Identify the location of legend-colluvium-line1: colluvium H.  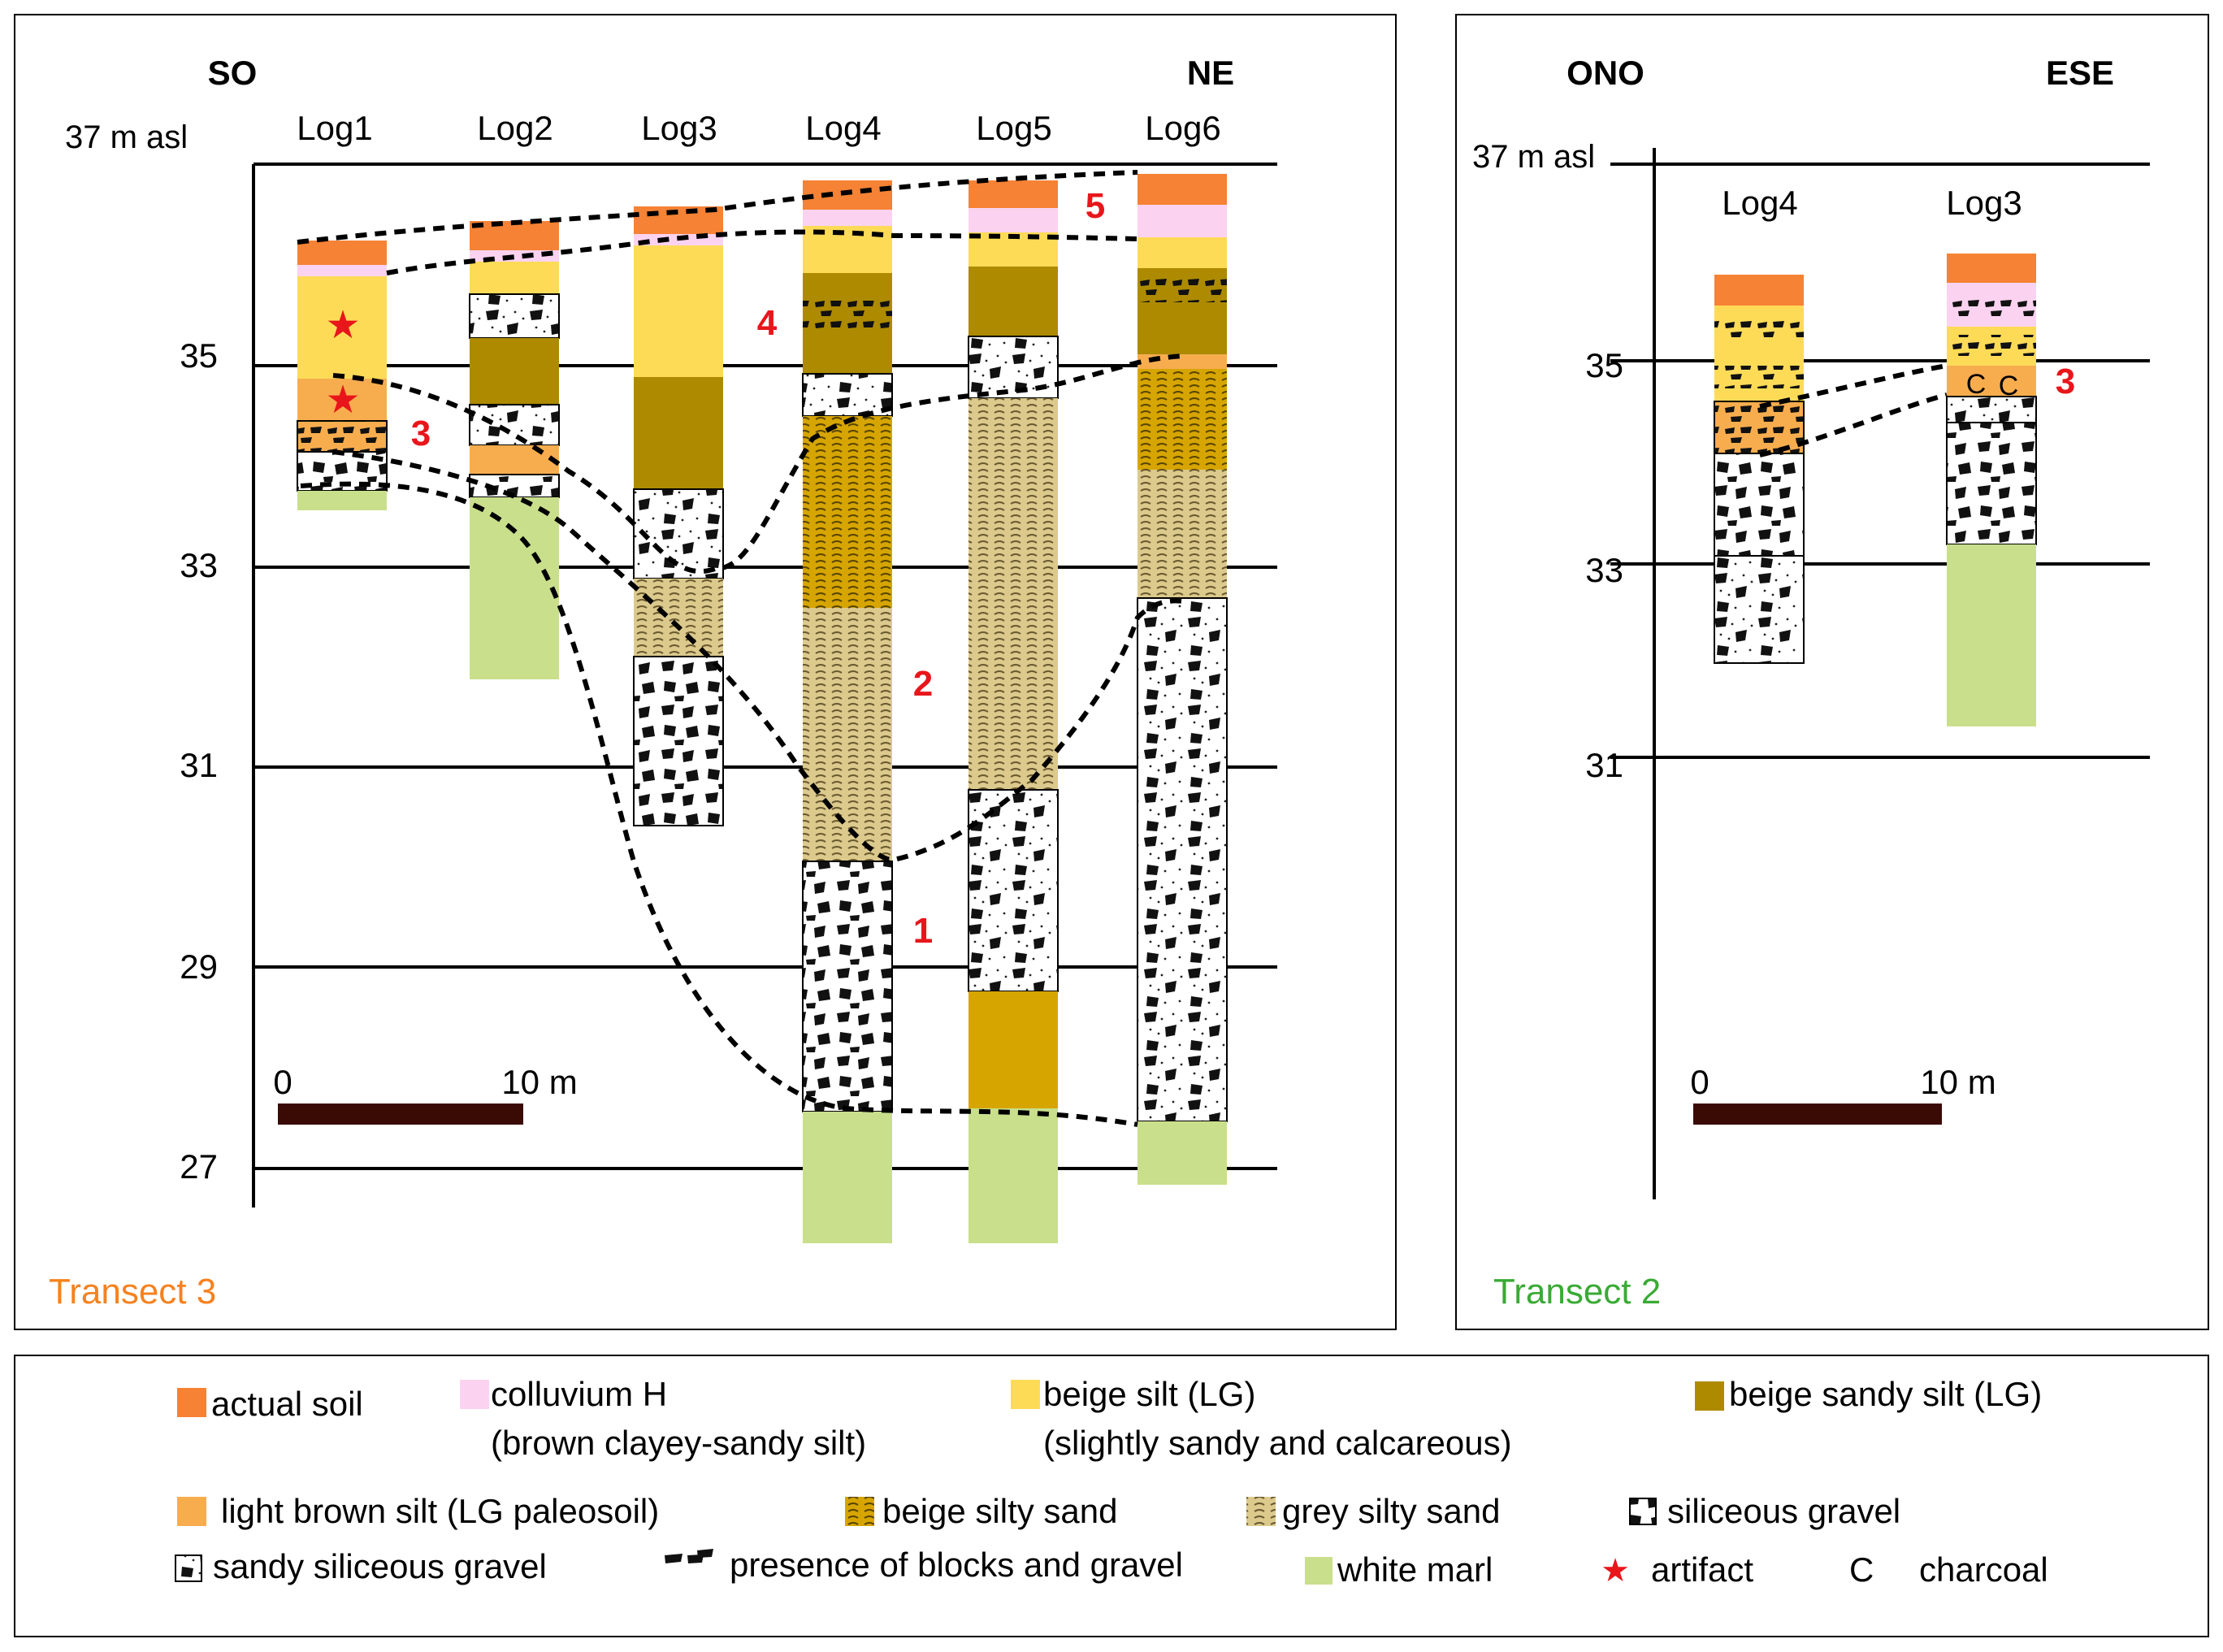
(579, 1394).